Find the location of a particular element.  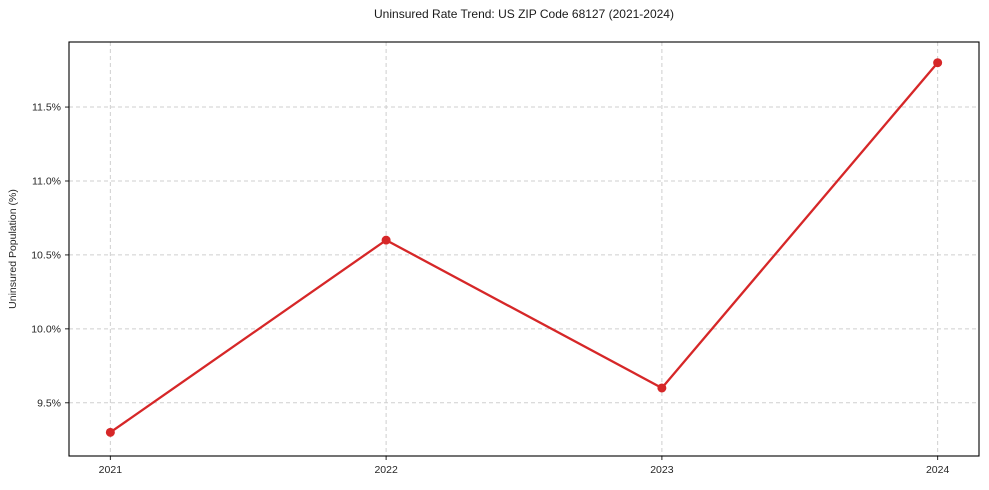

y-tick-label: 9.5% is located at coordinates (49, 403).